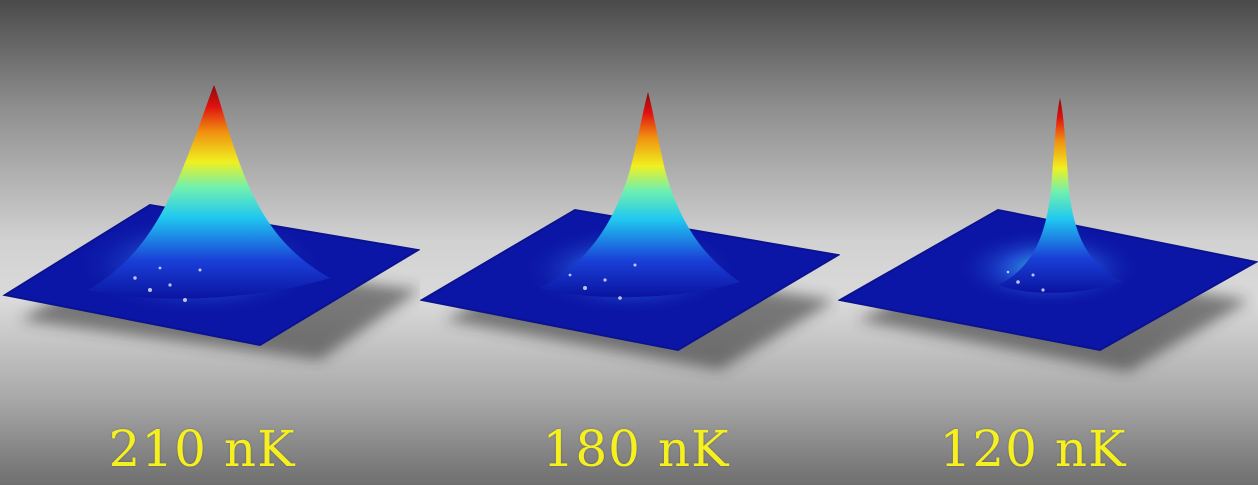 The height and width of the screenshot is (485, 1258). What do you see at coordinates (202, 449) in the screenshot?
I see `temperature-label: 210 nK` at bounding box center [202, 449].